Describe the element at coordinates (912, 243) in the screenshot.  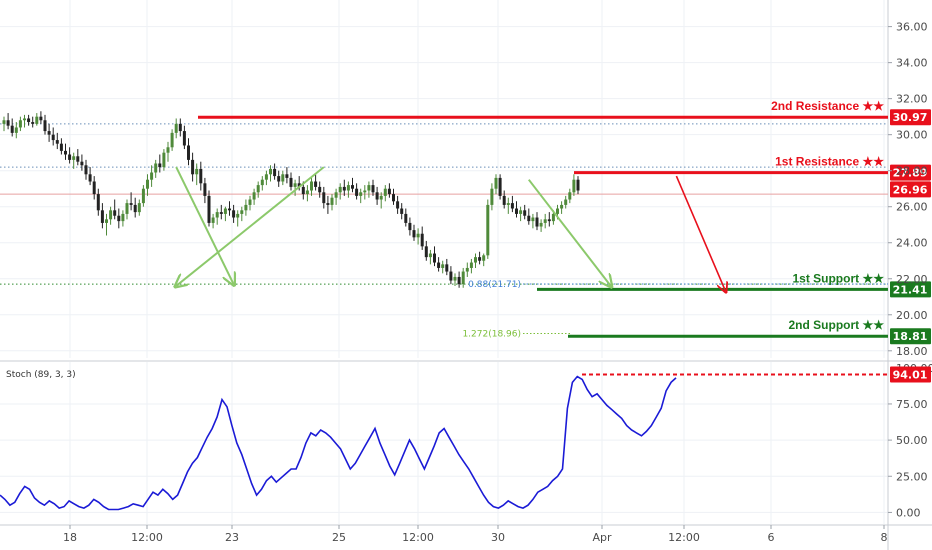
I see `y-tick-label: 24.00` at that location.